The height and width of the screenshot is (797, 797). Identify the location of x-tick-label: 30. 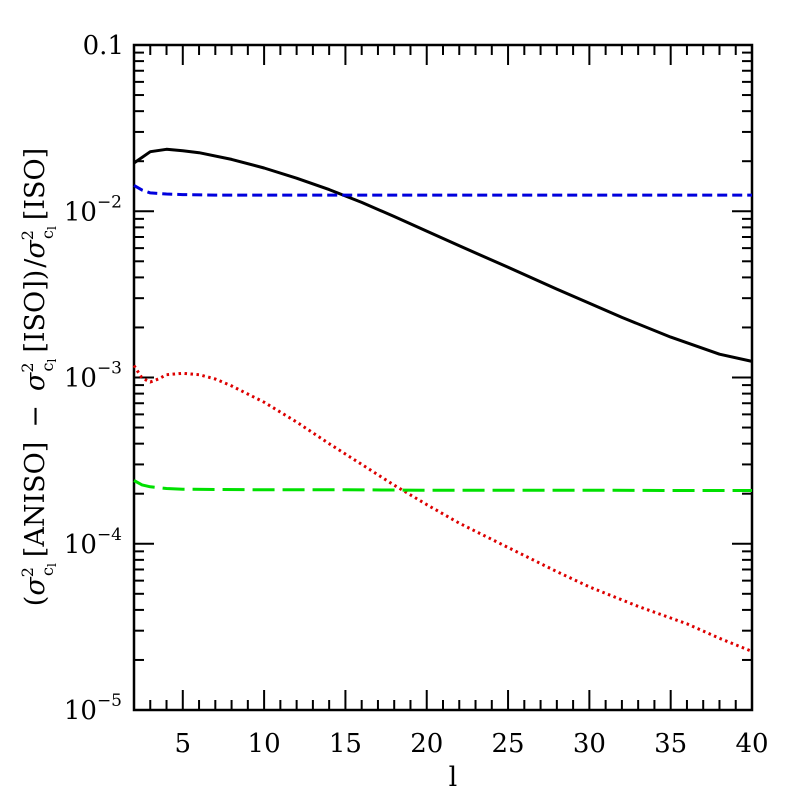
(589, 744).